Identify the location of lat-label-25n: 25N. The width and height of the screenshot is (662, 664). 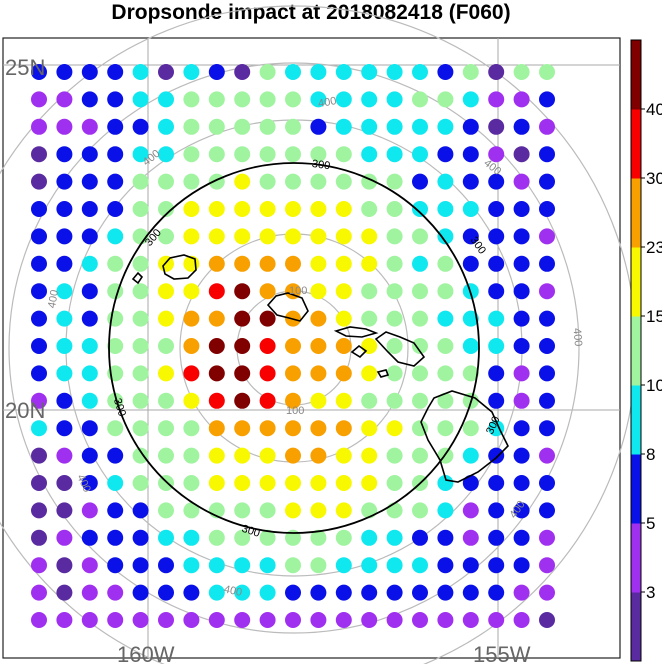
(25, 67).